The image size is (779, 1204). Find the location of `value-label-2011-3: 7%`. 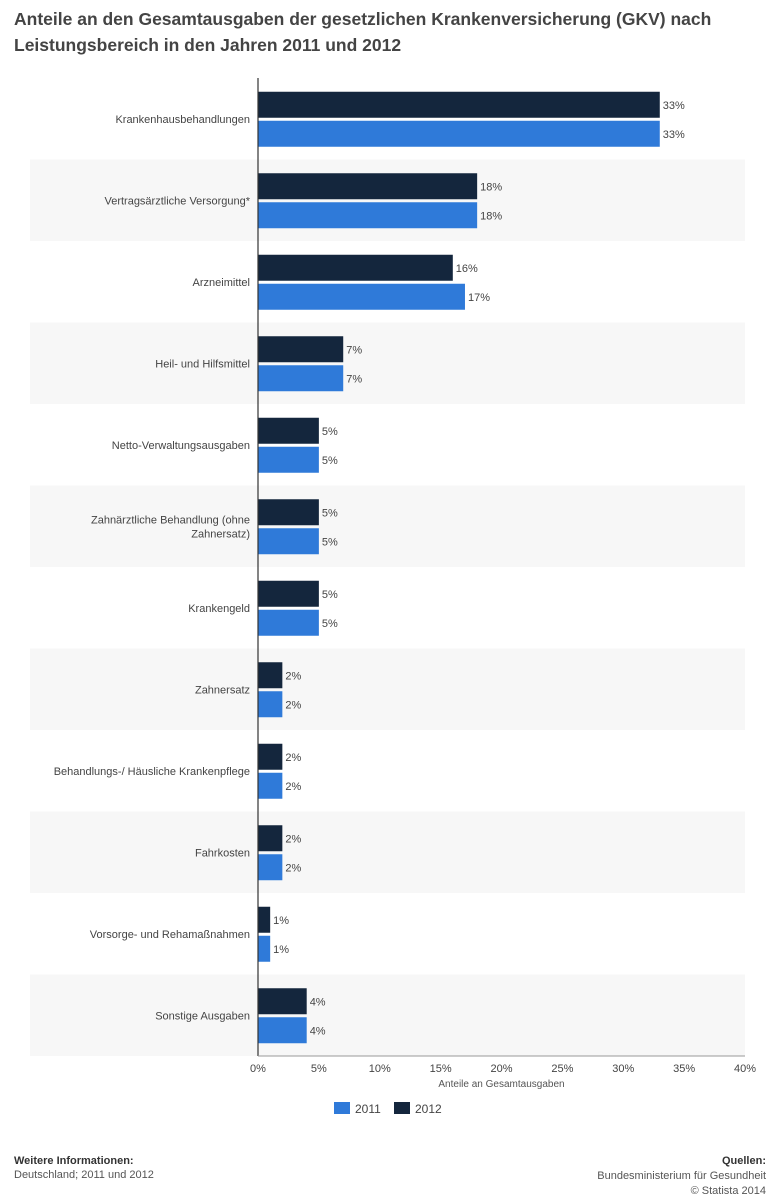

value-label-2011-3: 7% is located at coordinates (354, 379).